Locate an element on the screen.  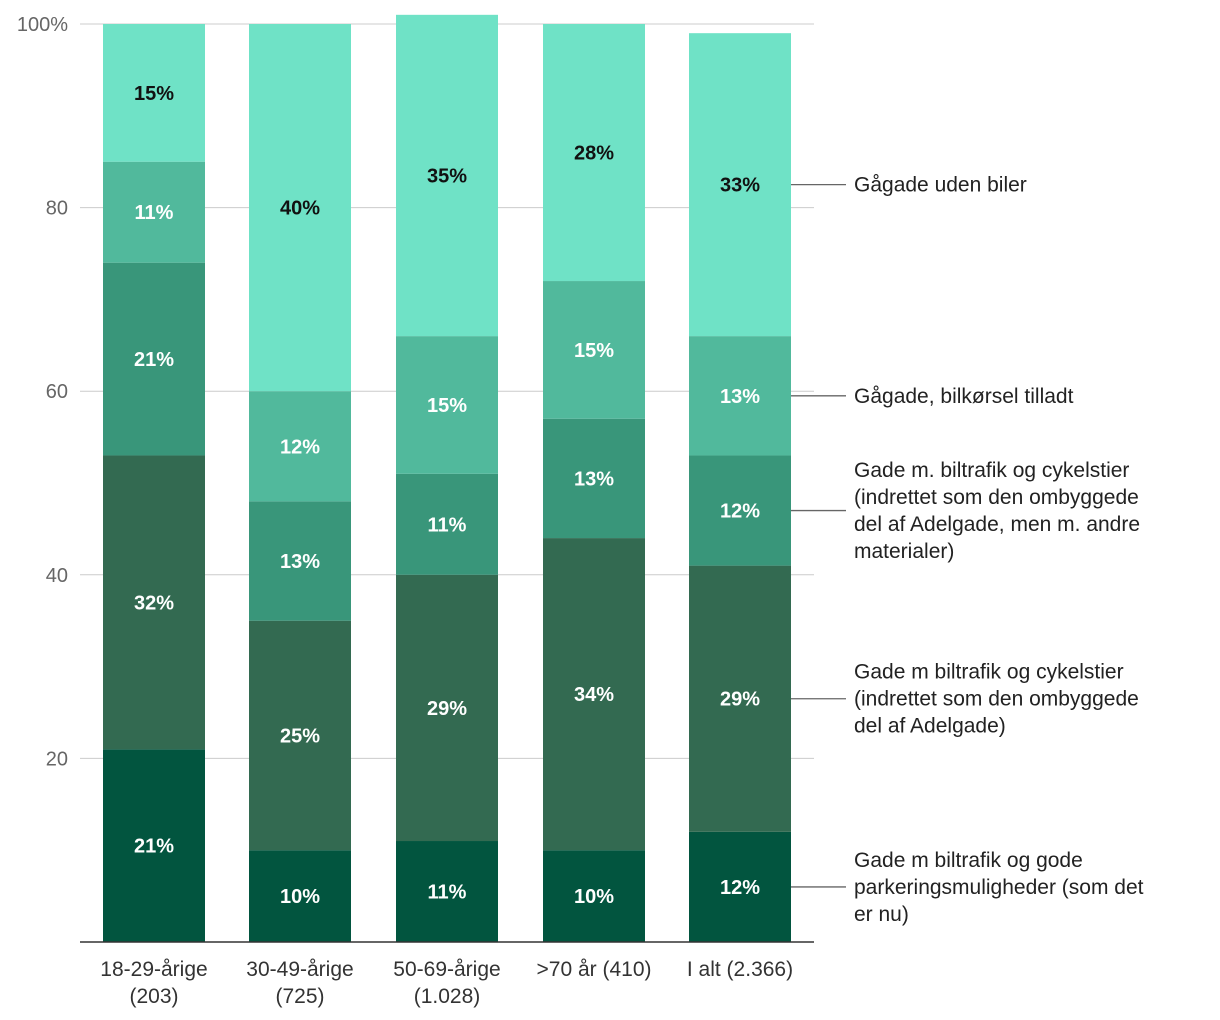
x-category-label: >70 år (410) is located at coordinates (594, 969).